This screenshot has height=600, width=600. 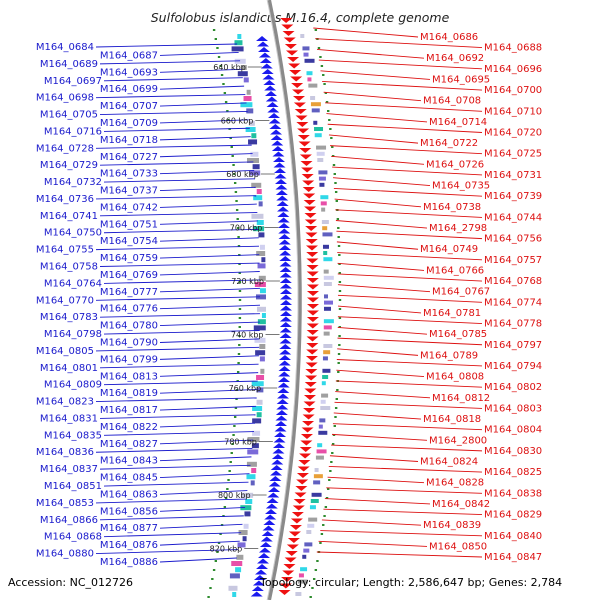 What do you see at coordinates (513, 133) in the screenshot?
I see `gene-label: M164_0720` at bounding box center [513, 133].